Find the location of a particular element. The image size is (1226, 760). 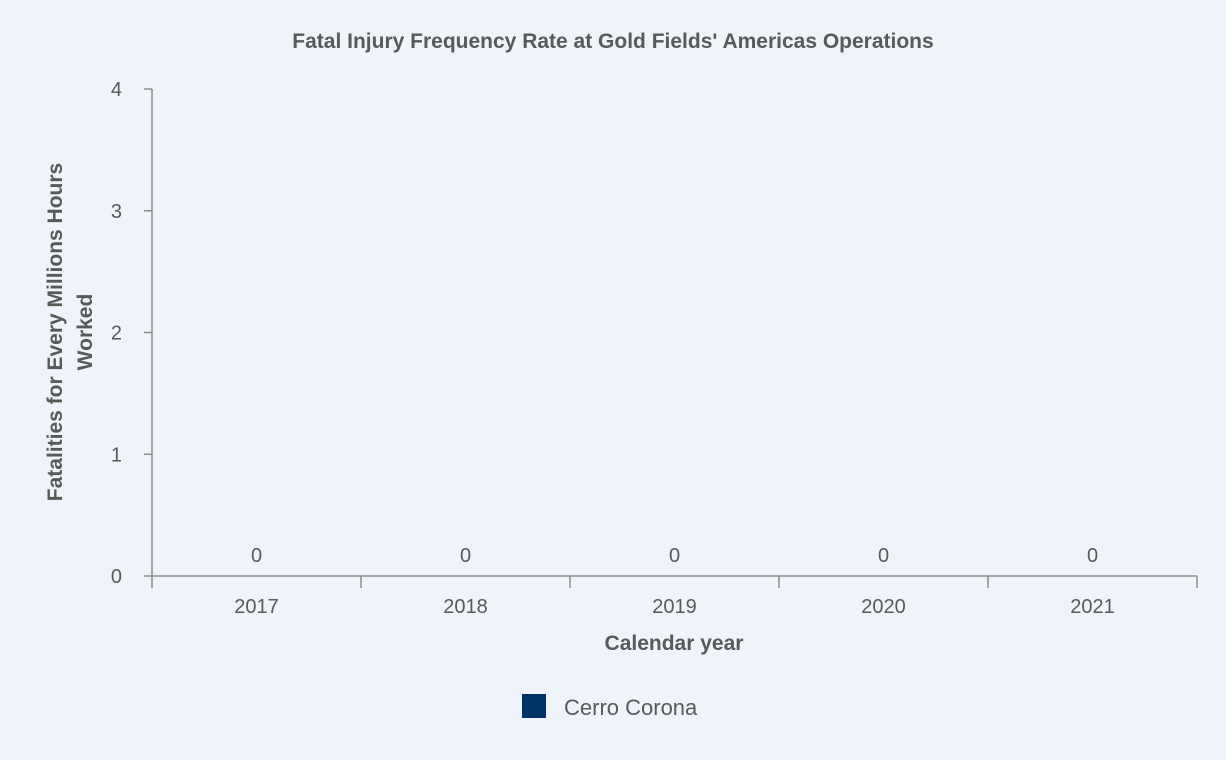

data-label-2019: 0 is located at coordinates (674, 556).